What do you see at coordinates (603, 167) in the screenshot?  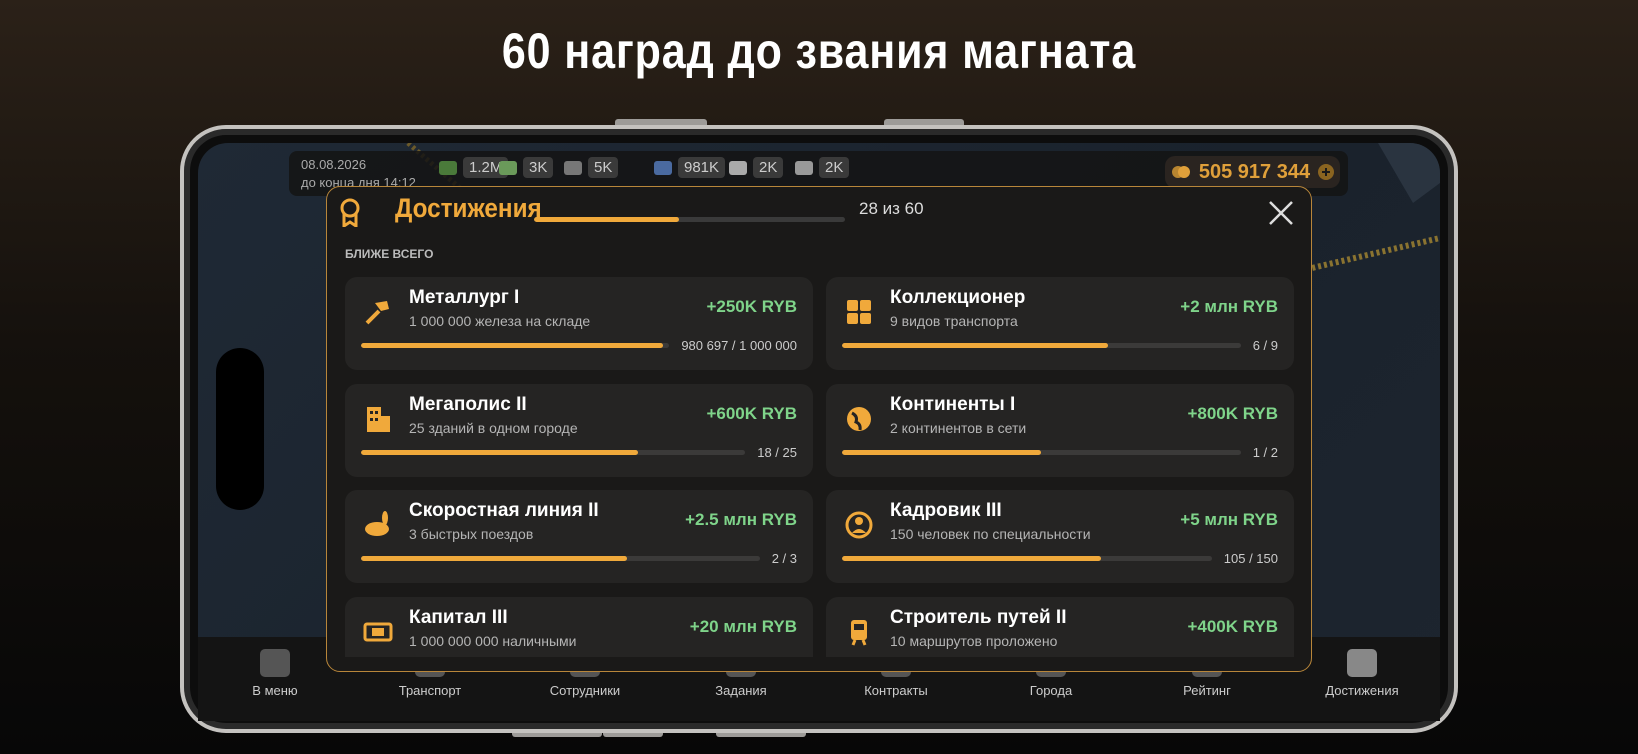 I see `resource-value: 5K` at bounding box center [603, 167].